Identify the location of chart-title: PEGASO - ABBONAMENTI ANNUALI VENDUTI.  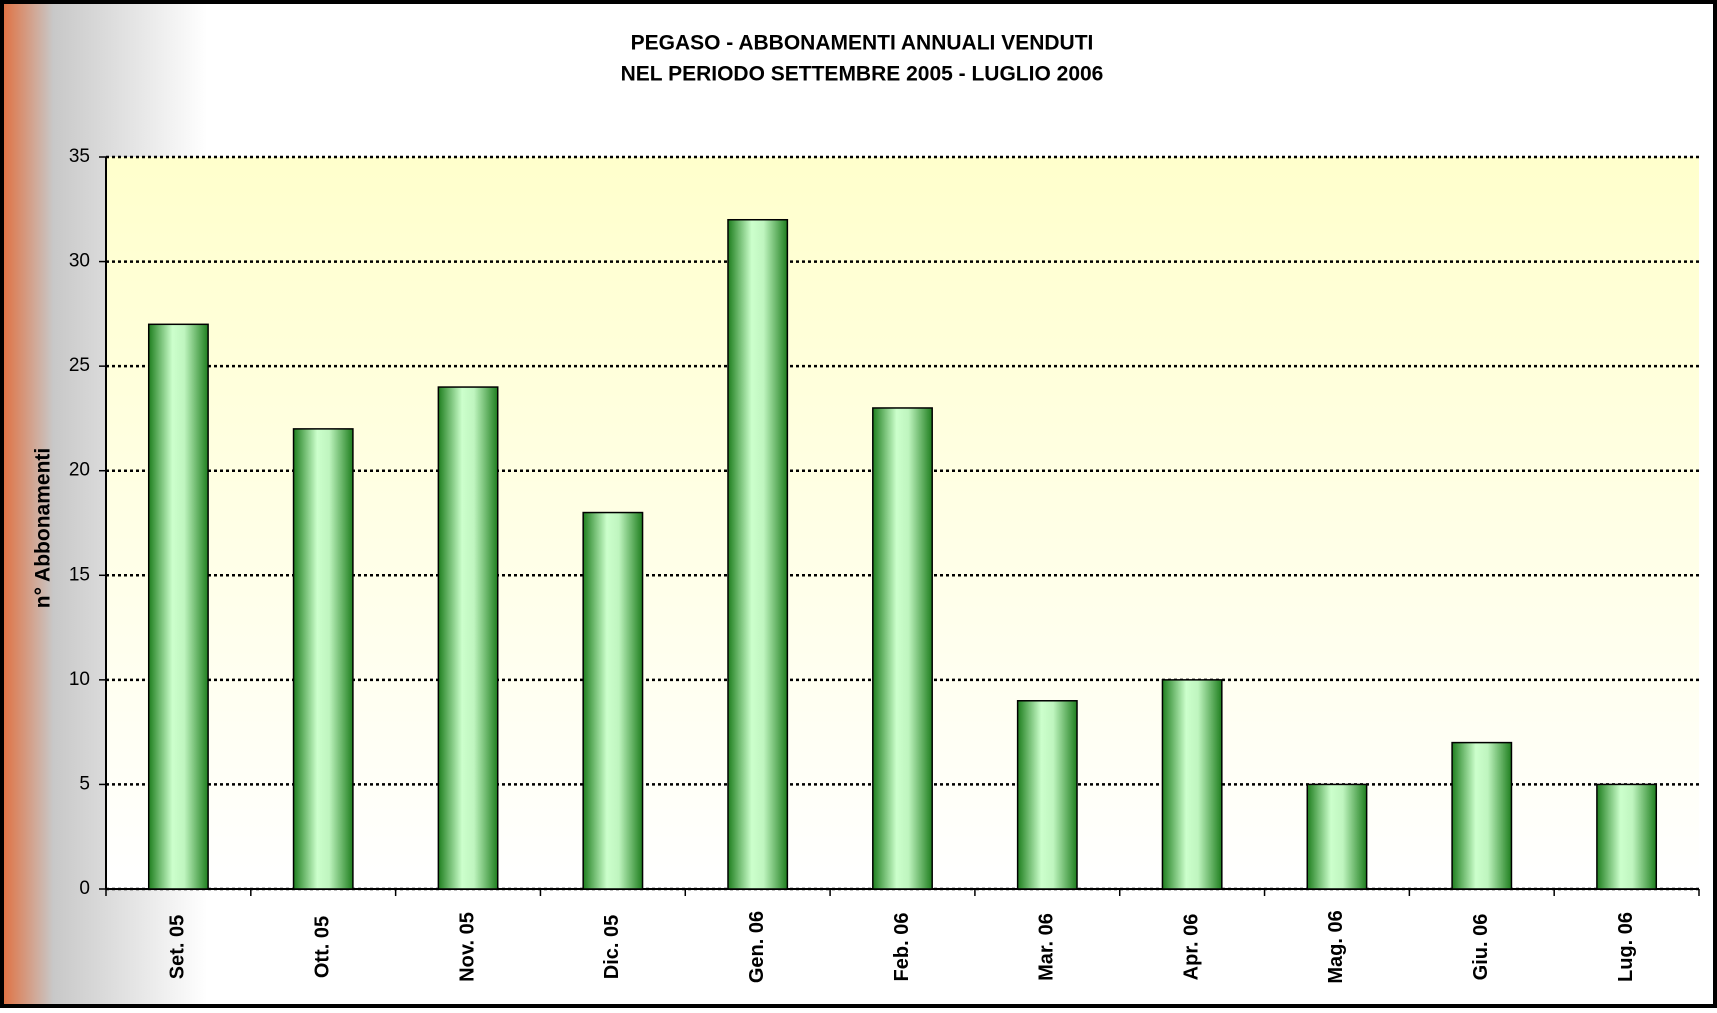
(862, 43).